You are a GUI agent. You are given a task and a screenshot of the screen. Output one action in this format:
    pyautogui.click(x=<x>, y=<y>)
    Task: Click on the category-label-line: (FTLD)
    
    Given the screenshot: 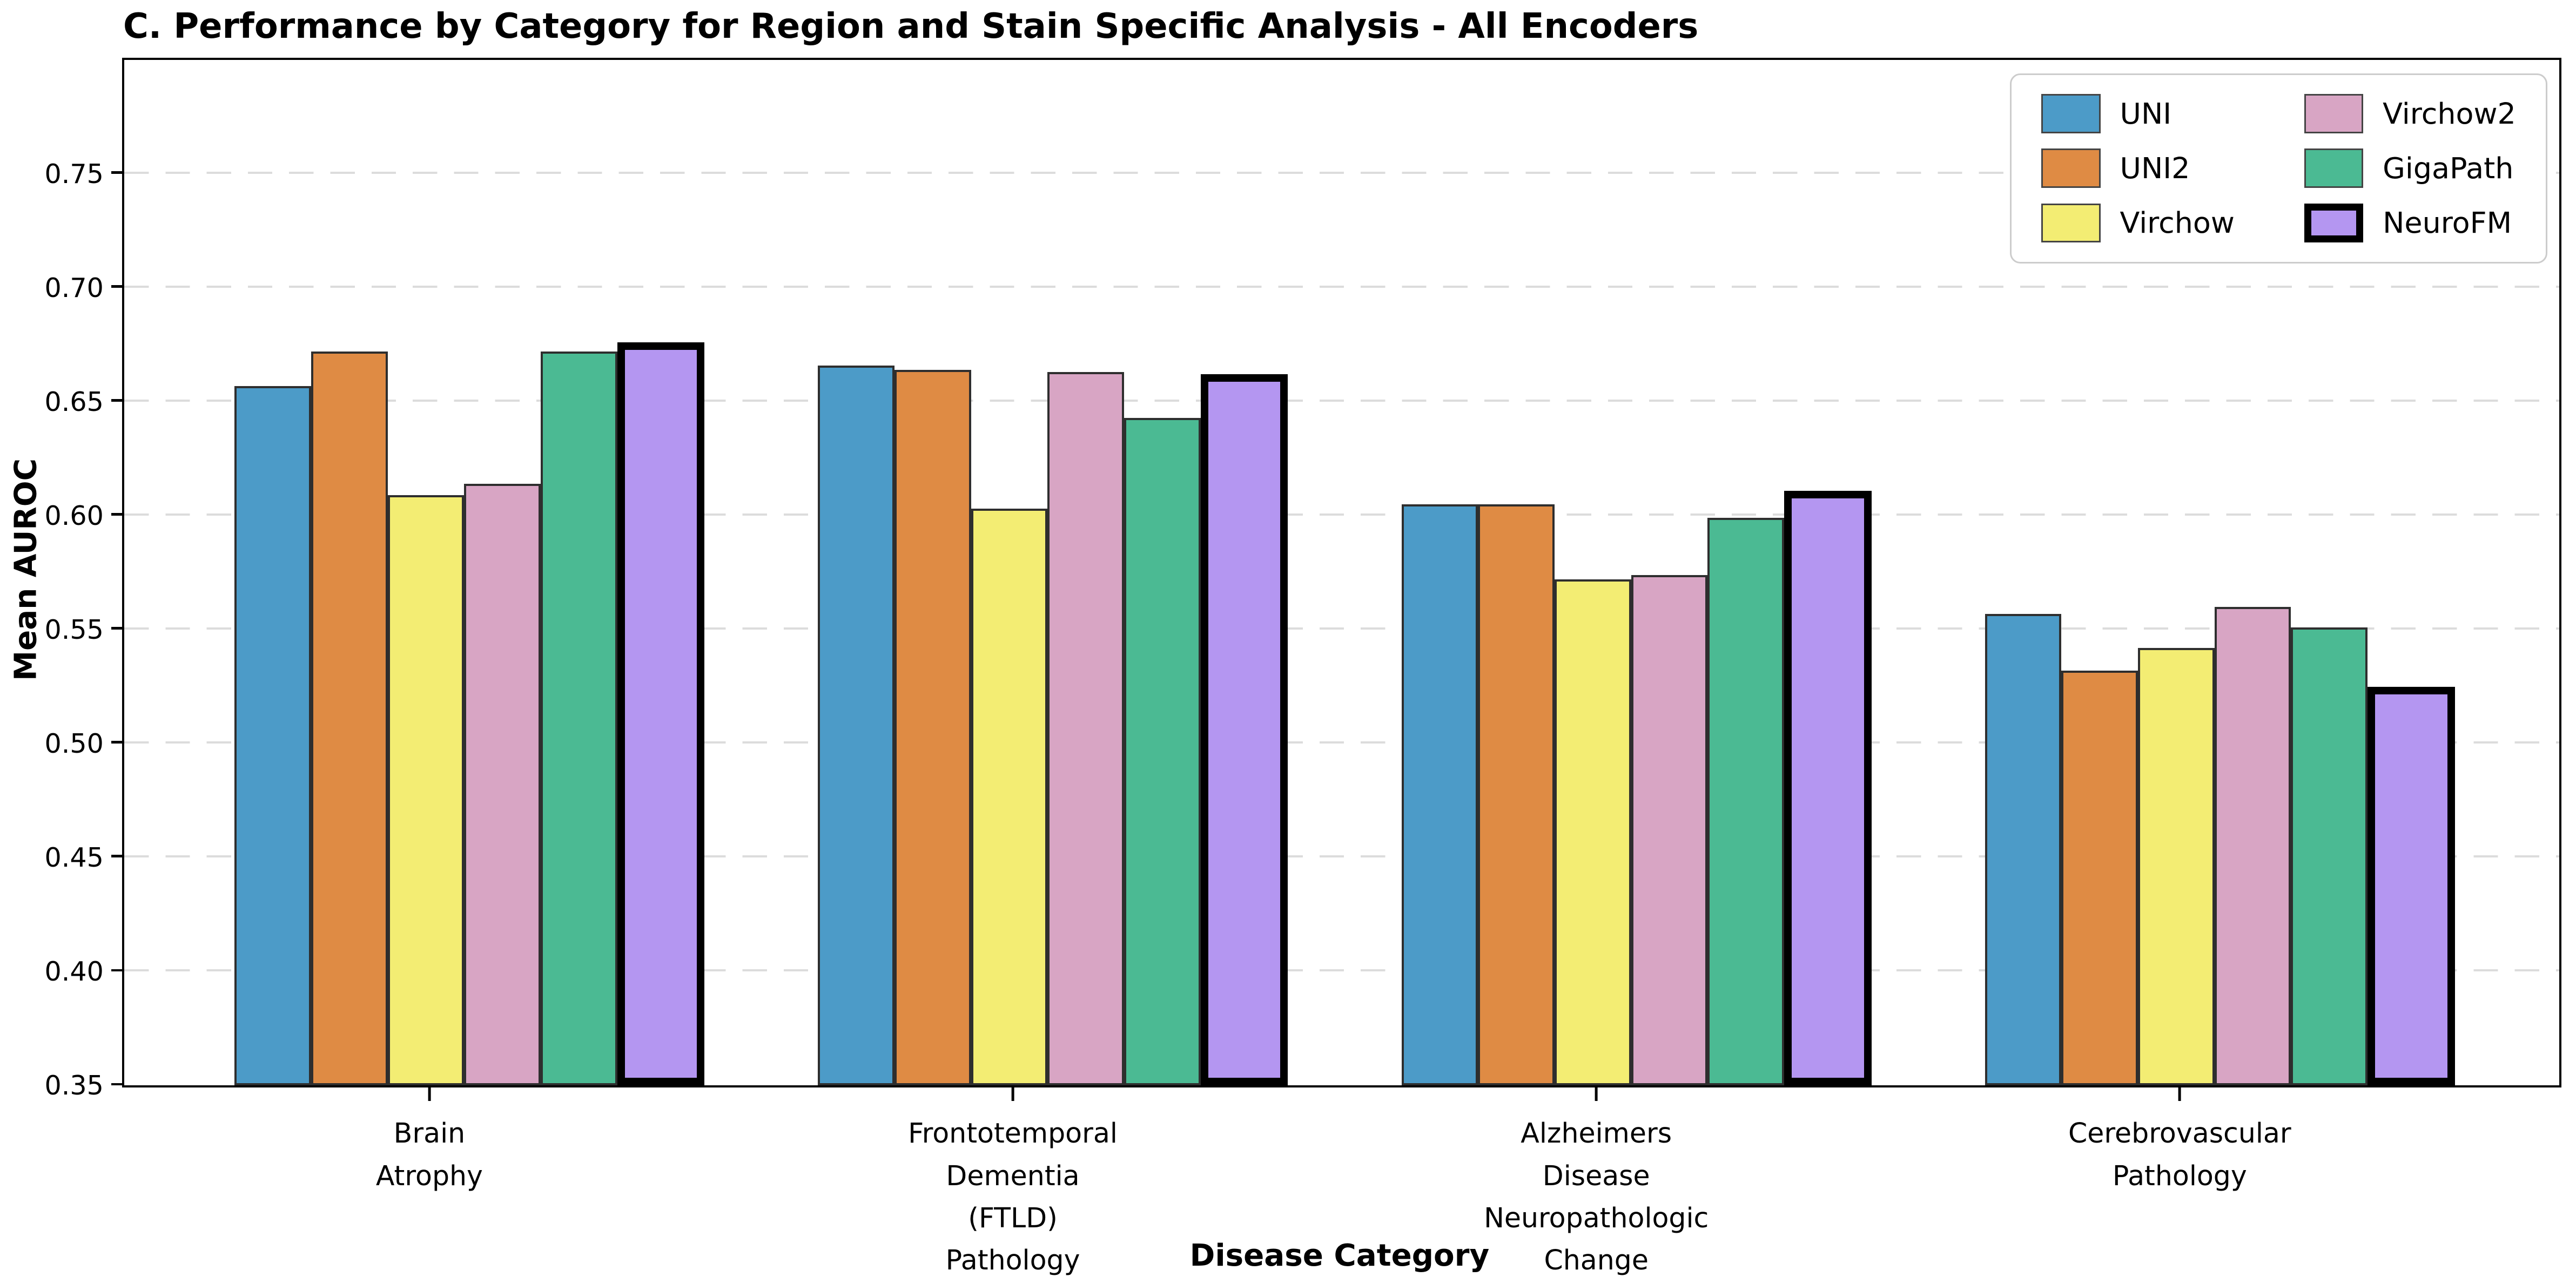 What is the action you would take?
    pyautogui.click(x=1013, y=1218)
    